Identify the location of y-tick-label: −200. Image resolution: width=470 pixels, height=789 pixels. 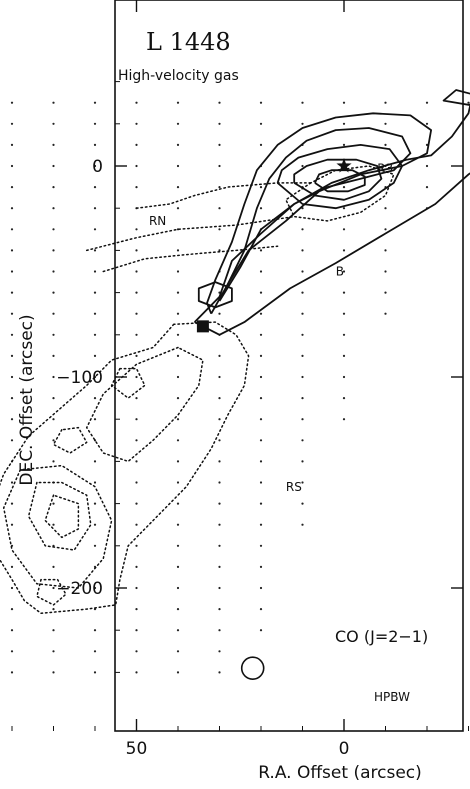
(79, 589).